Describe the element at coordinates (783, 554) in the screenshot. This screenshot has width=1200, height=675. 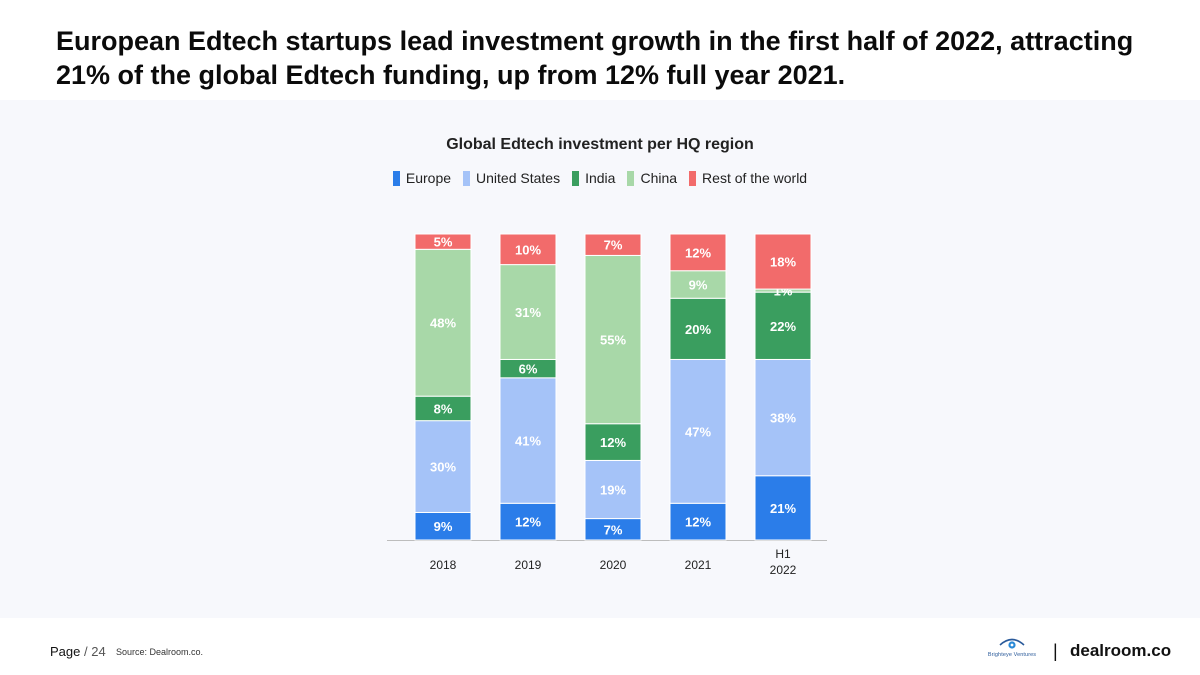
I see `x-tick-label-h1-2022-line1: H1` at that location.